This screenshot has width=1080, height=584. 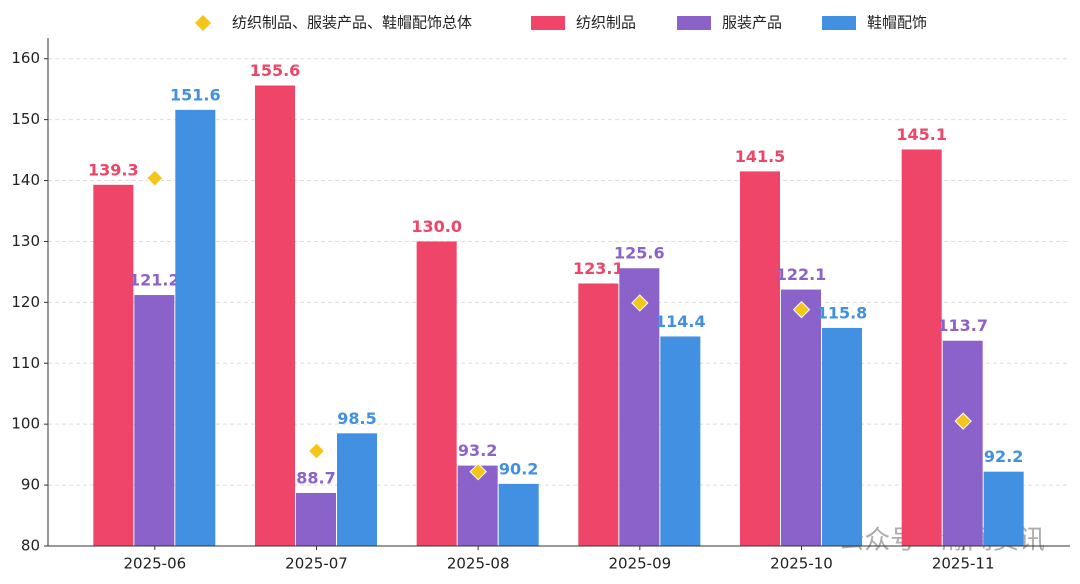 I want to click on legend-label: 服装产品, so click(x=752, y=23).